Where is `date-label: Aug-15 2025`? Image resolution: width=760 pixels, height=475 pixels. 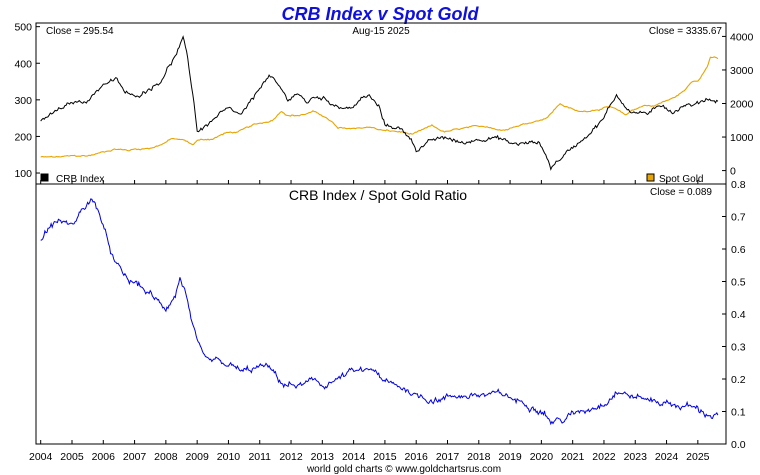 date-label: Aug-15 2025 is located at coordinates (381, 31).